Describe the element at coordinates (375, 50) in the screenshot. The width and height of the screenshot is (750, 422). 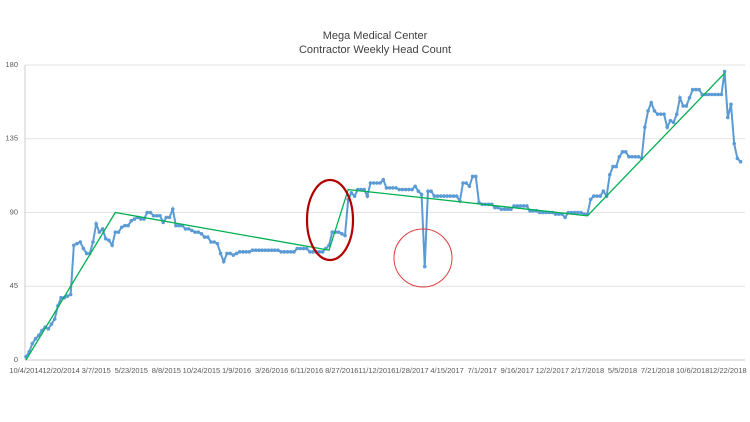
I see `chart-subtitle: Contractor Weekly Head Count` at that location.